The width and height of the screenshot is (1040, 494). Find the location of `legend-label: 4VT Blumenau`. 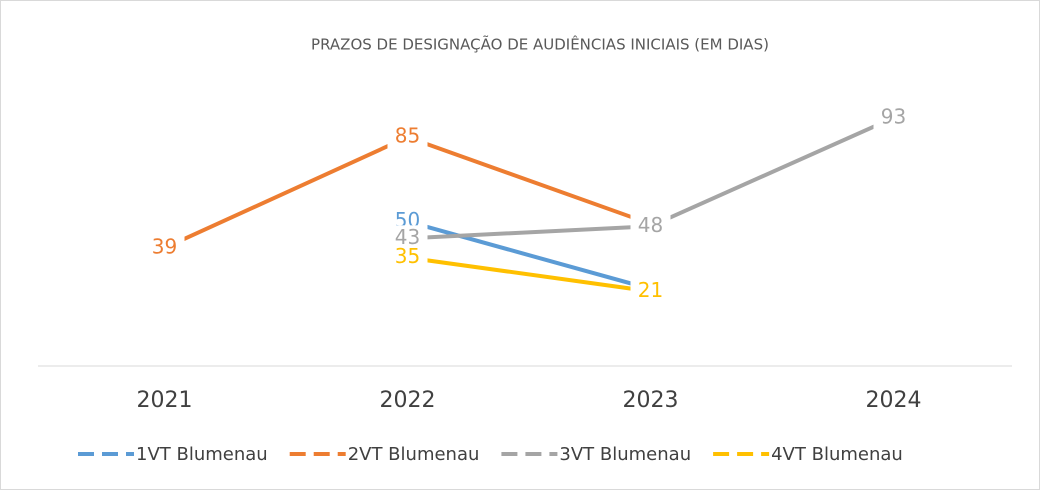

legend-label: 4VT Blumenau is located at coordinates (837, 454).